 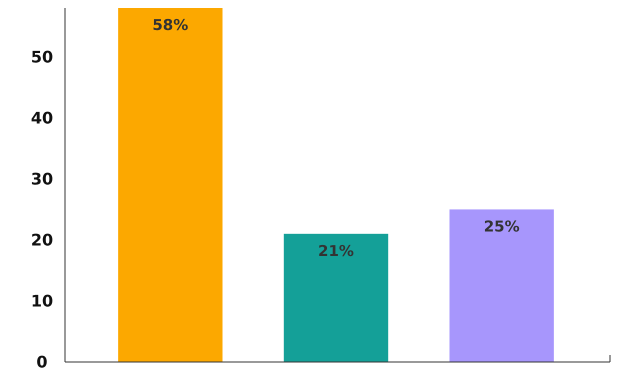 What do you see at coordinates (42, 118) in the screenshot?
I see `y-tick-label: 40` at bounding box center [42, 118].